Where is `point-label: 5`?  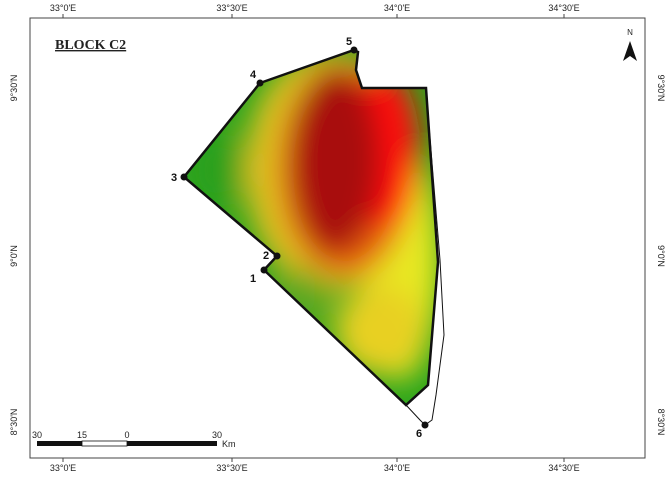
point-label: 5 is located at coordinates (349, 42).